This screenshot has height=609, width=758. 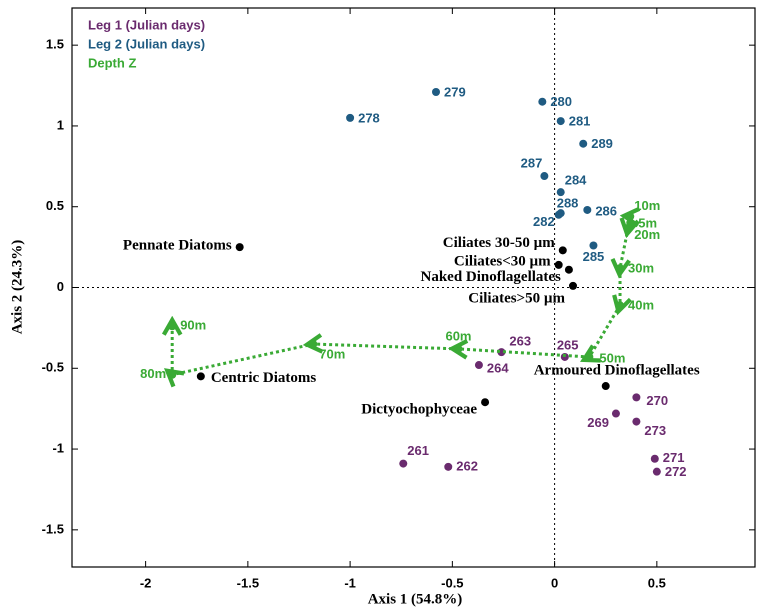 What do you see at coordinates (264, 378) in the screenshot?
I see `variable-label: Centric Diatoms` at bounding box center [264, 378].